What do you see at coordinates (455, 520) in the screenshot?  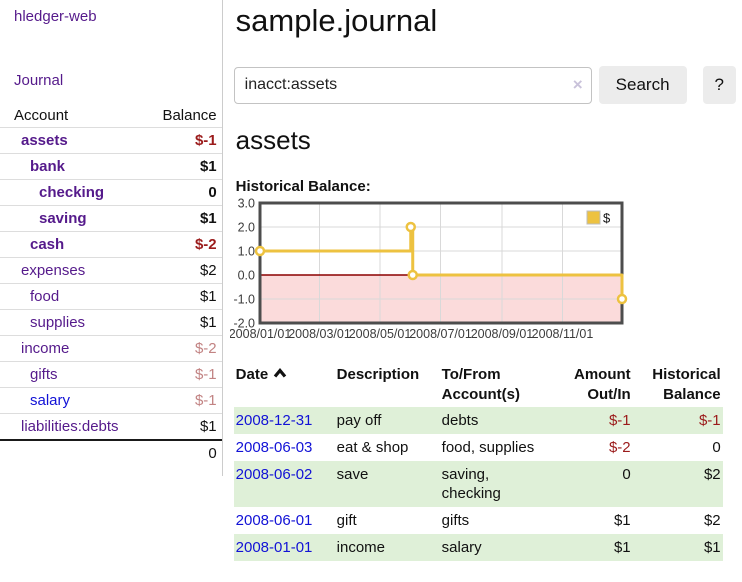 I see `transaction-accounts: gifts` at bounding box center [455, 520].